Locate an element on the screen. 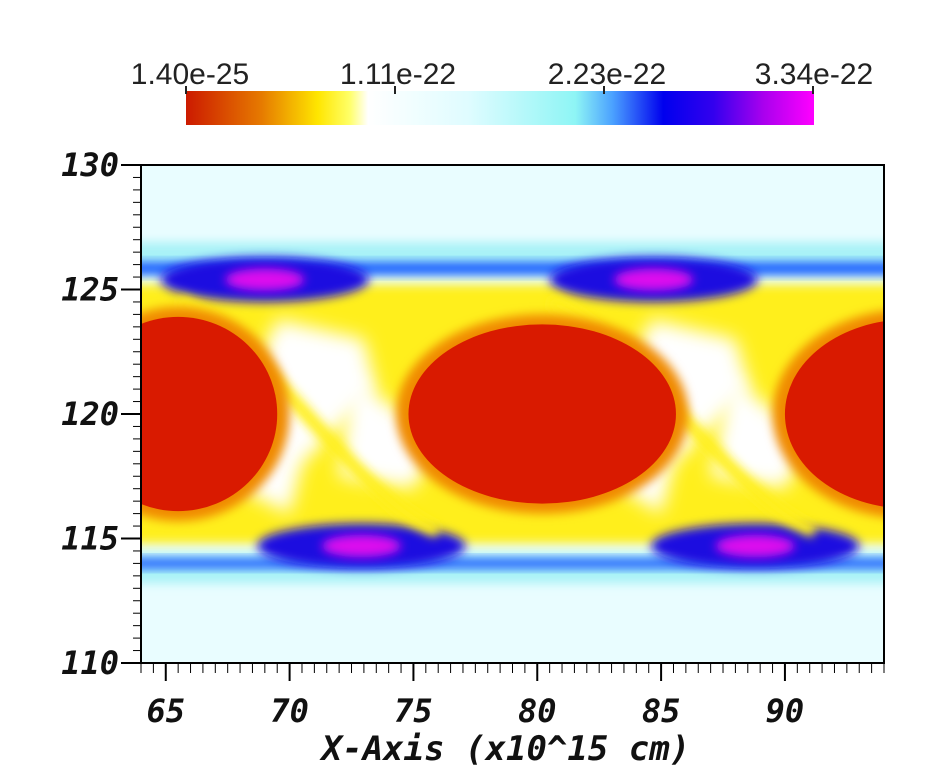  y-tick-label: 110 is located at coordinates (90, 663).